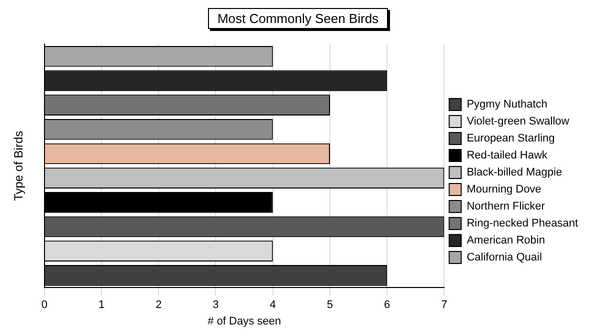  What do you see at coordinates (506, 206) in the screenshot?
I see `legend-label: Northern Flicker` at bounding box center [506, 206].